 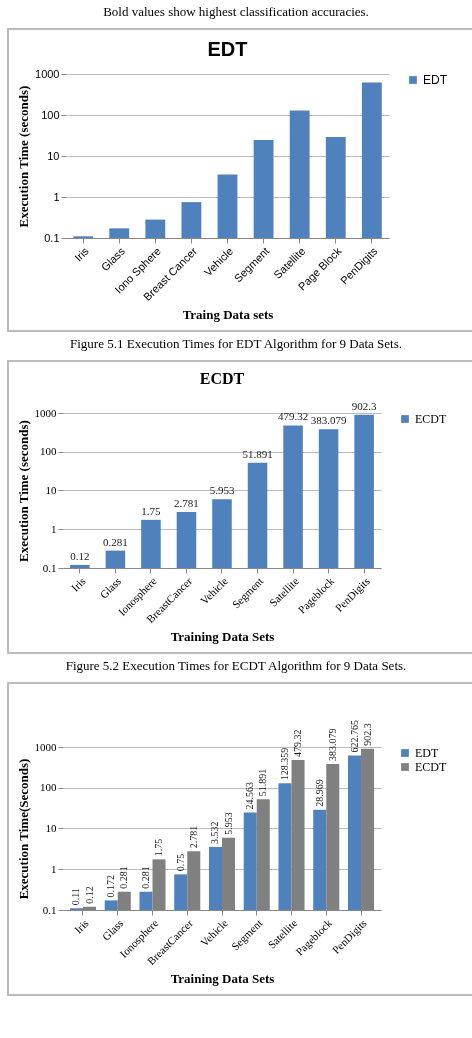 What do you see at coordinates (215, 832) in the screenshot?
I see `data-label: 3.532` at bounding box center [215, 832].